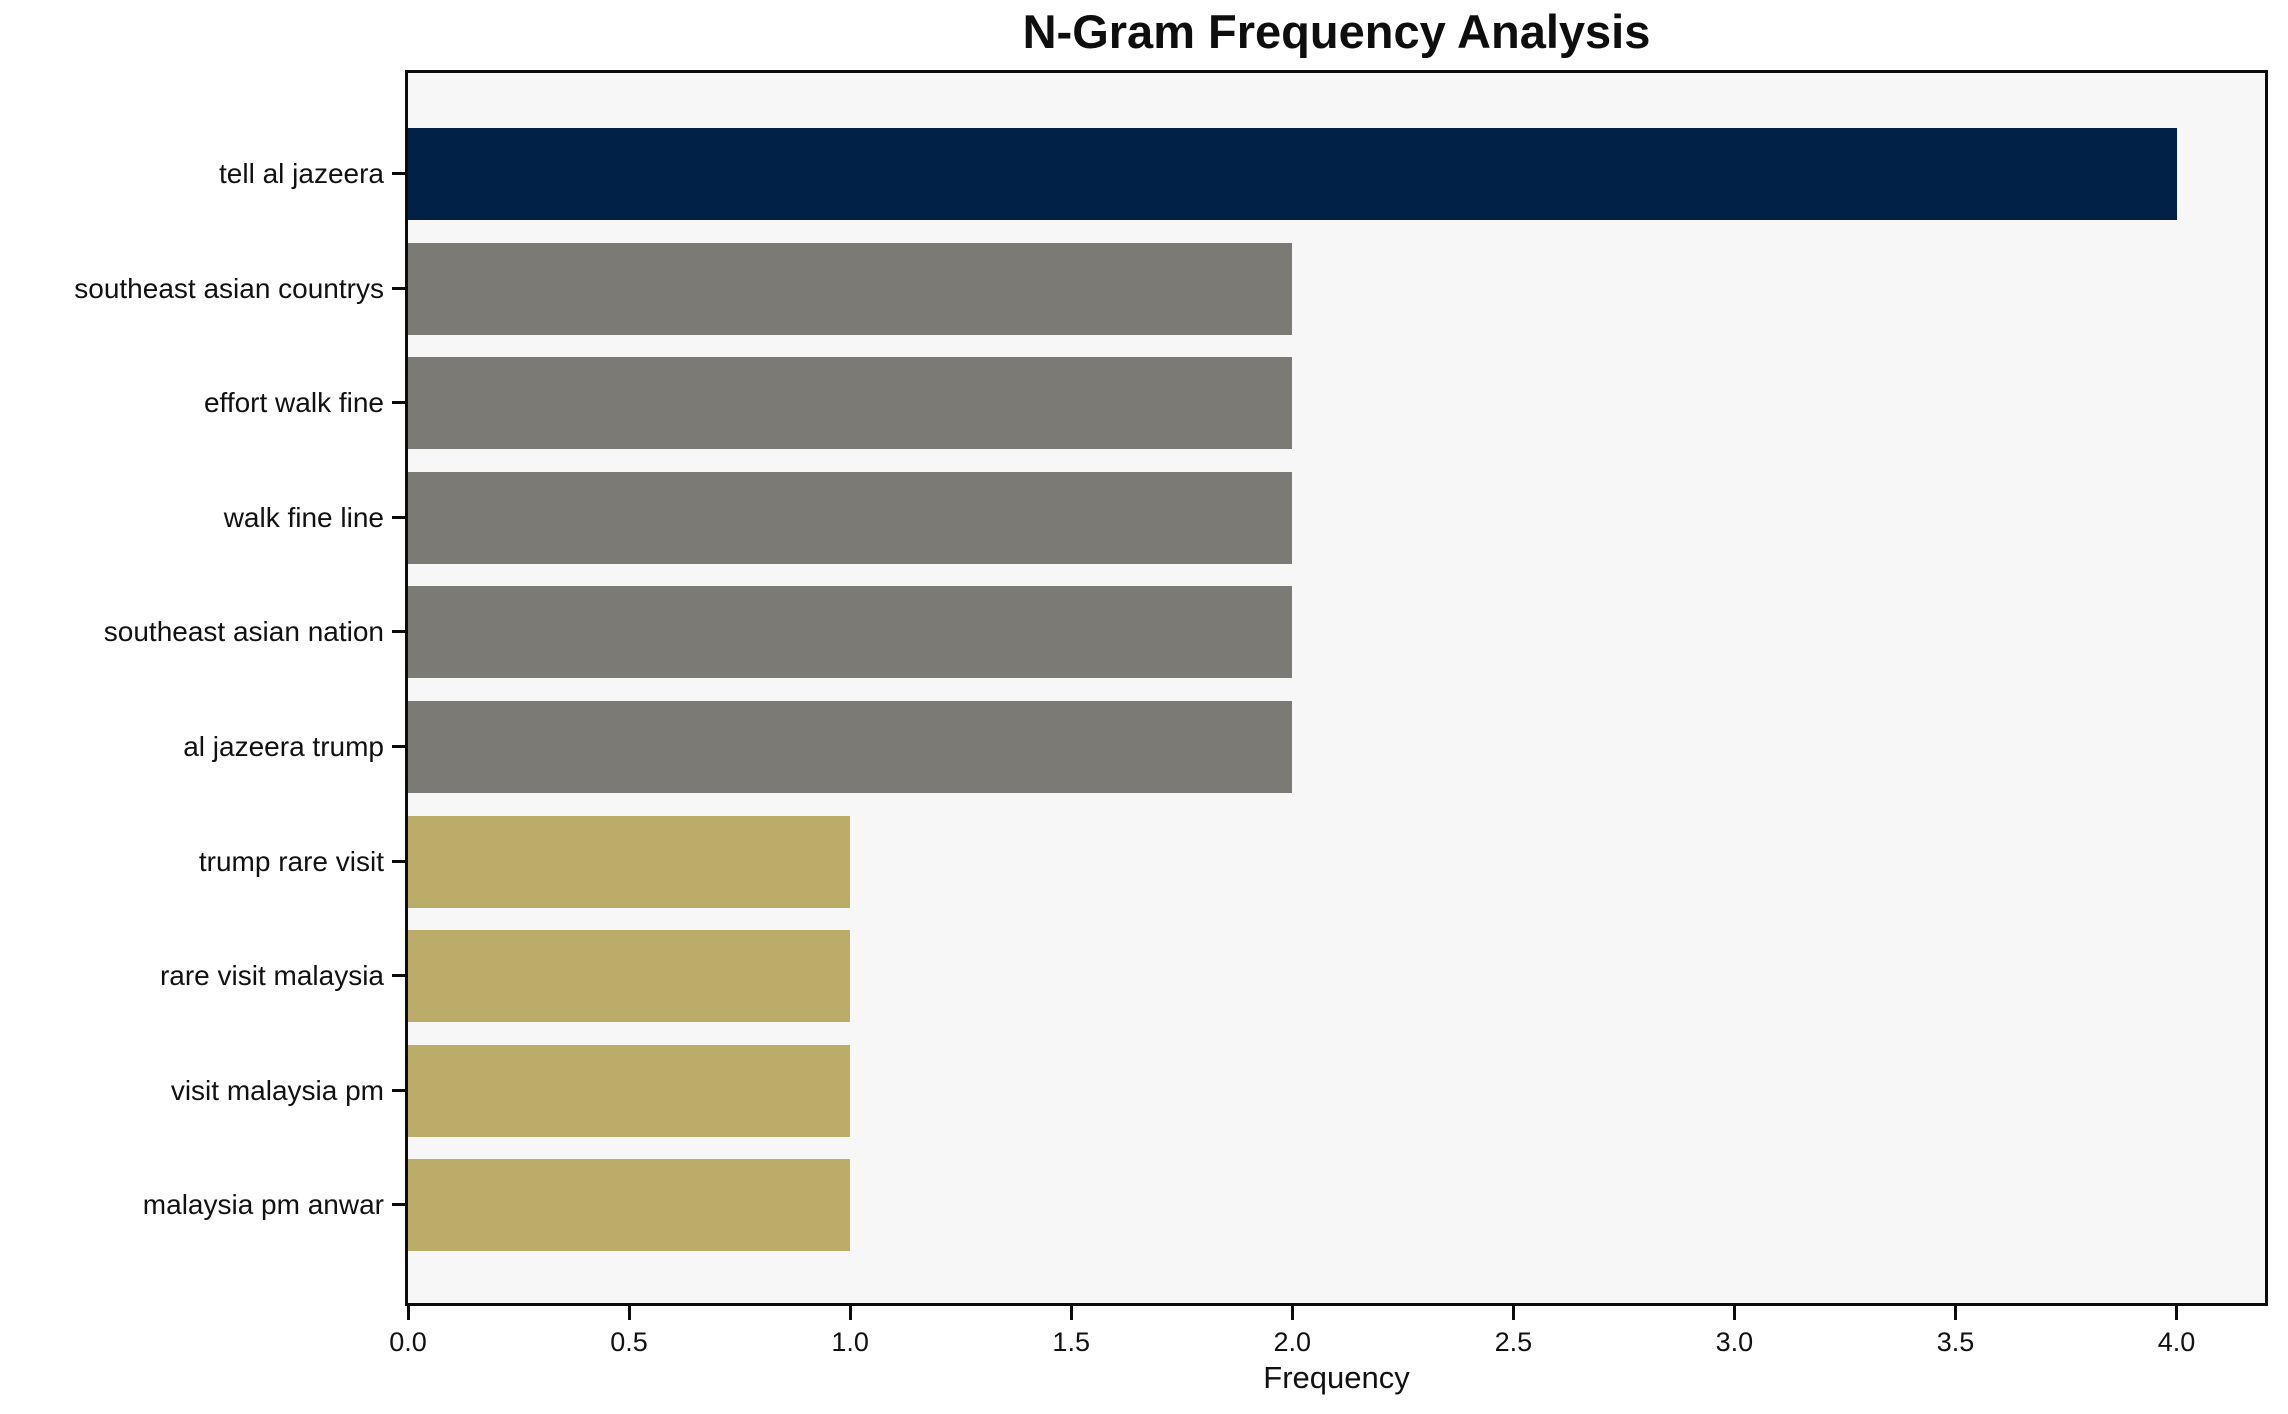 The height and width of the screenshot is (1414, 2288). What do you see at coordinates (229, 288) in the screenshot?
I see `y-tick-label: southeast asian countrys` at bounding box center [229, 288].